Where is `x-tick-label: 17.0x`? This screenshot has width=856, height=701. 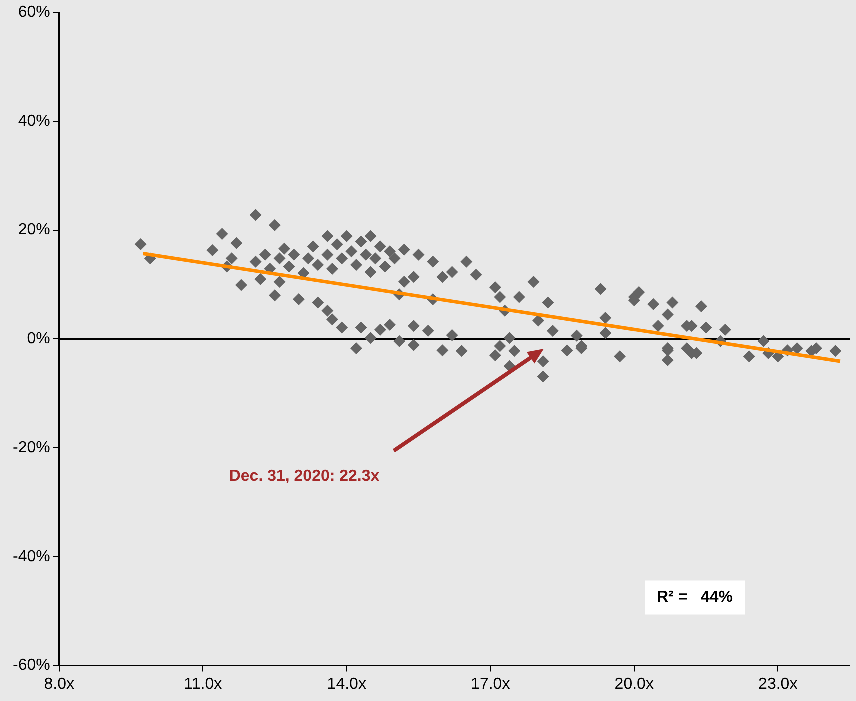
x-tick-label: 17.0x is located at coordinates (490, 684).